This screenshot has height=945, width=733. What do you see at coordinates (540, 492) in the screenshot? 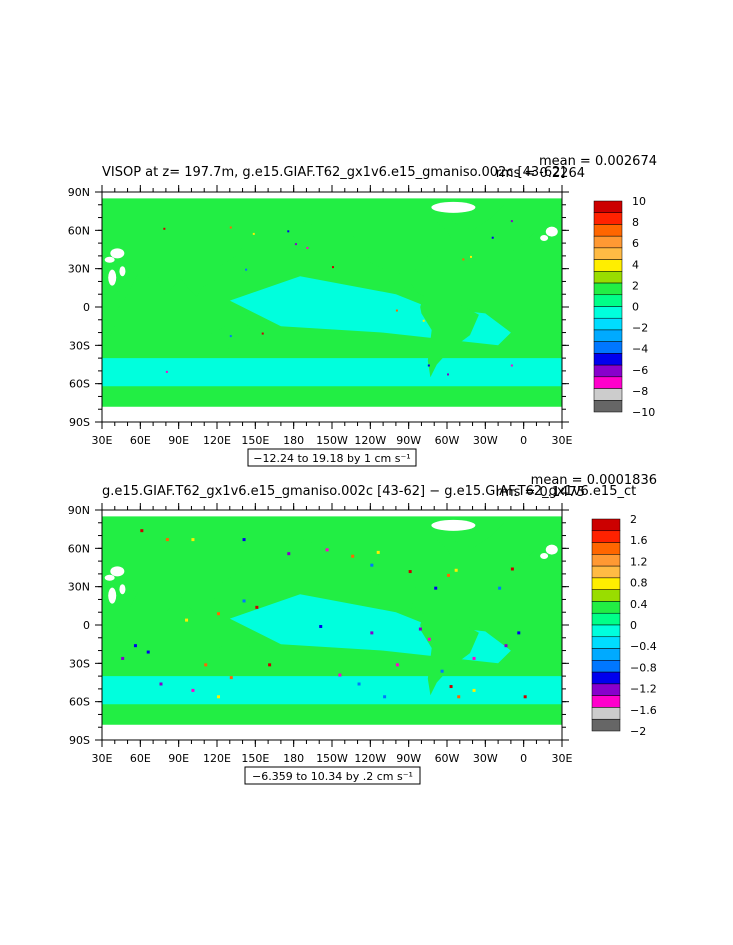
I see `rms-label: rms = 0.1475` at bounding box center [540, 492].